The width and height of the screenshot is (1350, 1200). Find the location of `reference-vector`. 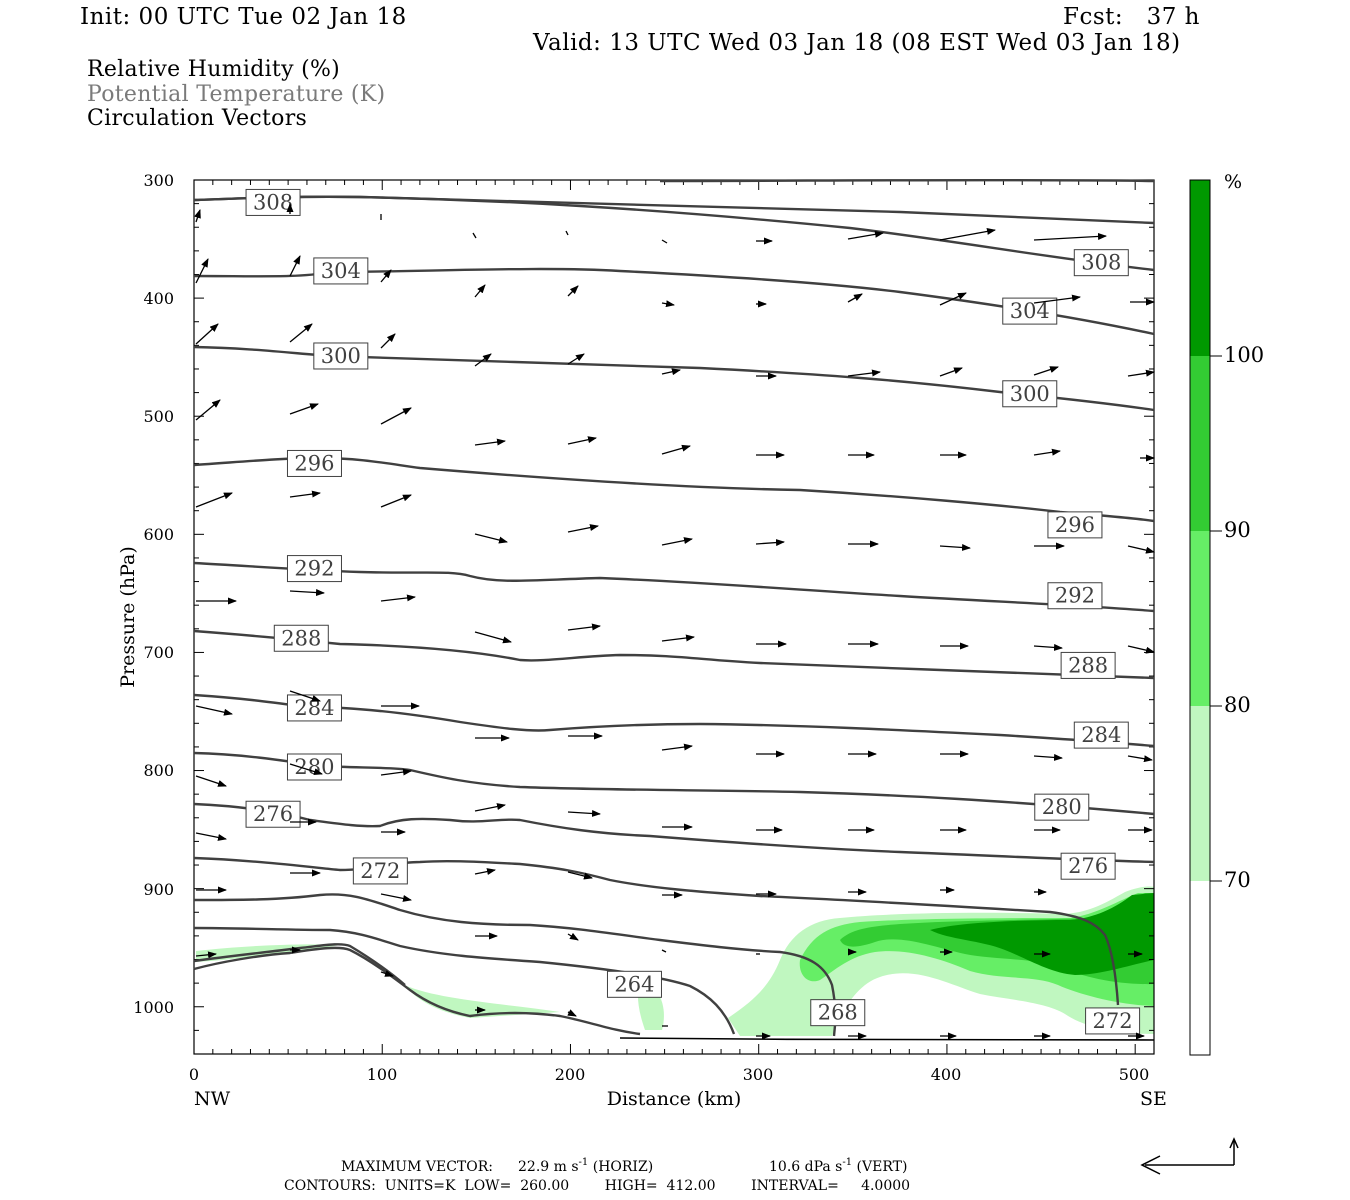

reference-vector is located at coordinates (1189, 1156).